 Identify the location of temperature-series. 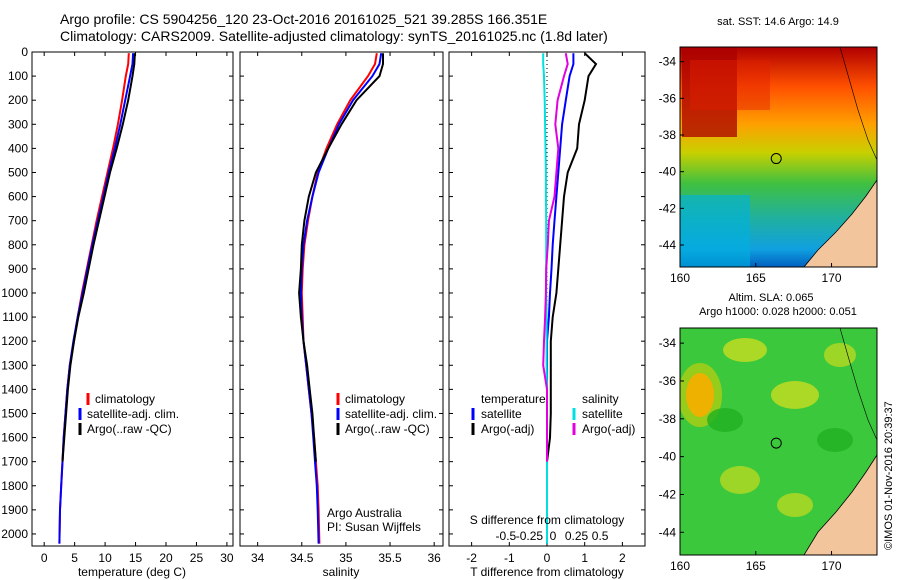
(97, 298).